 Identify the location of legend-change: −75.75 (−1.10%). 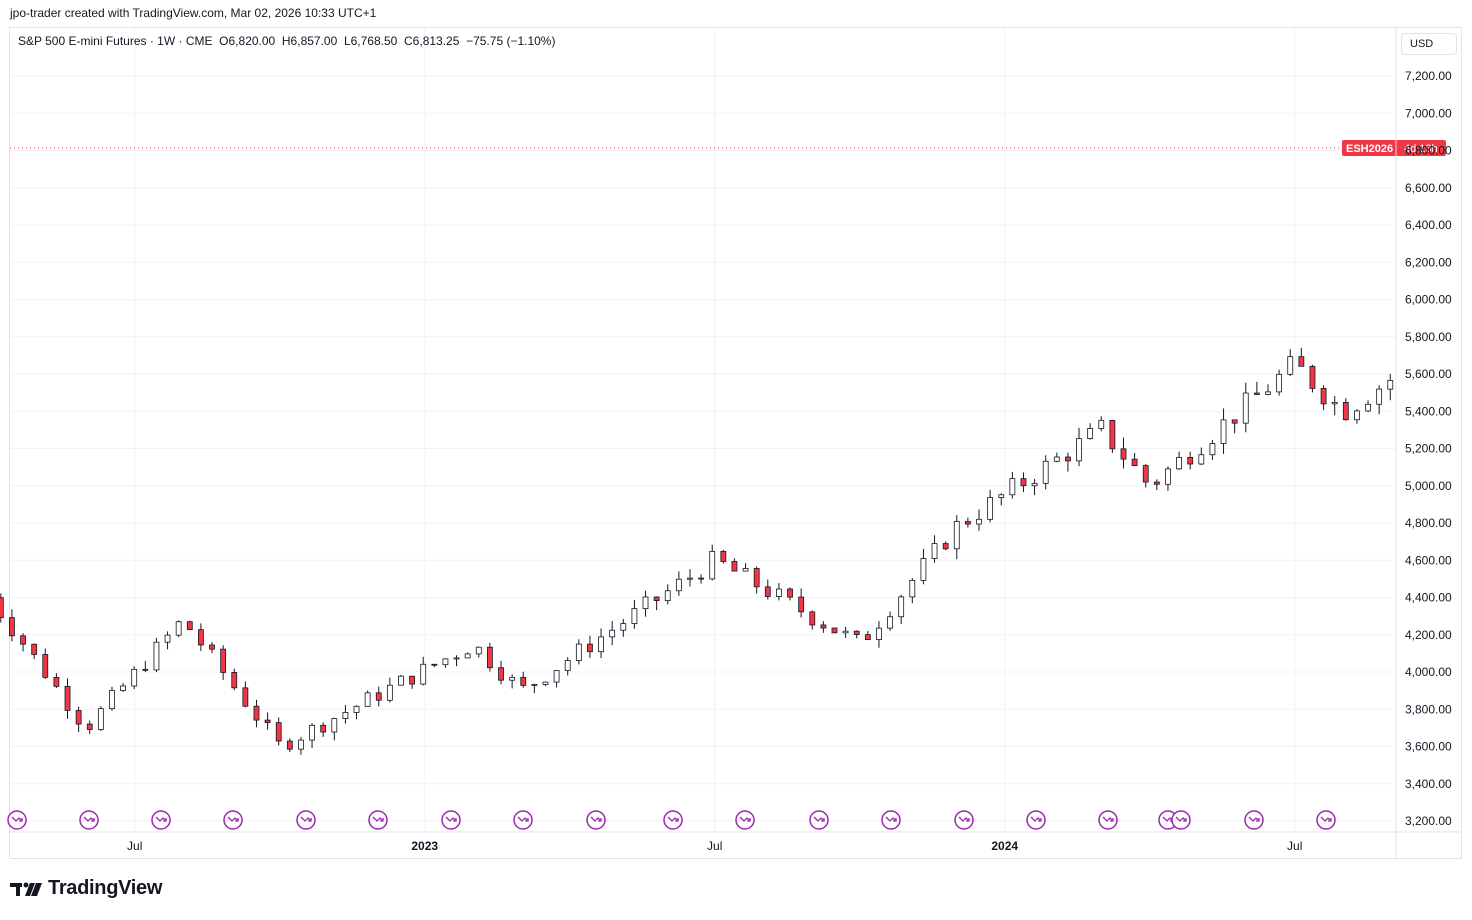
(511, 41).